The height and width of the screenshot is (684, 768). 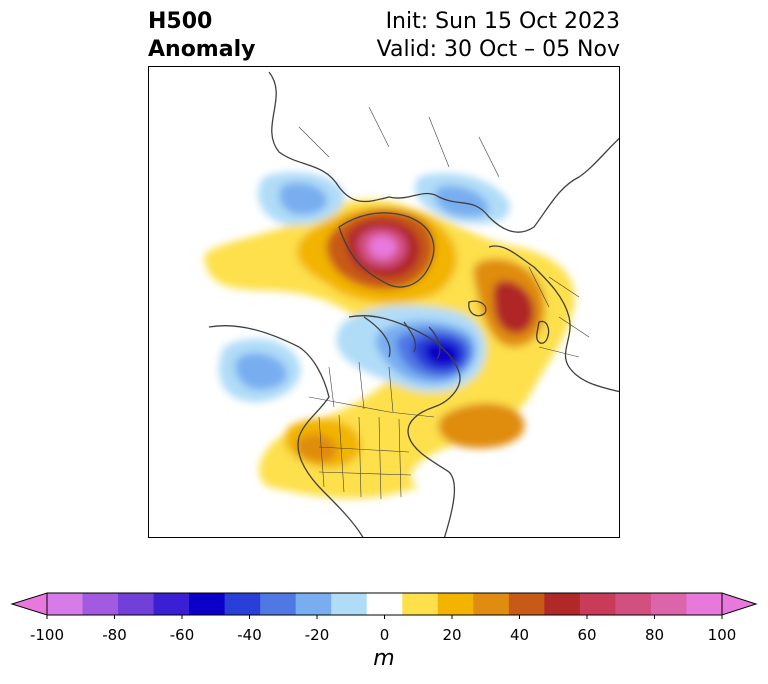 I want to click on pacific-trough-core, so click(x=261, y=371).